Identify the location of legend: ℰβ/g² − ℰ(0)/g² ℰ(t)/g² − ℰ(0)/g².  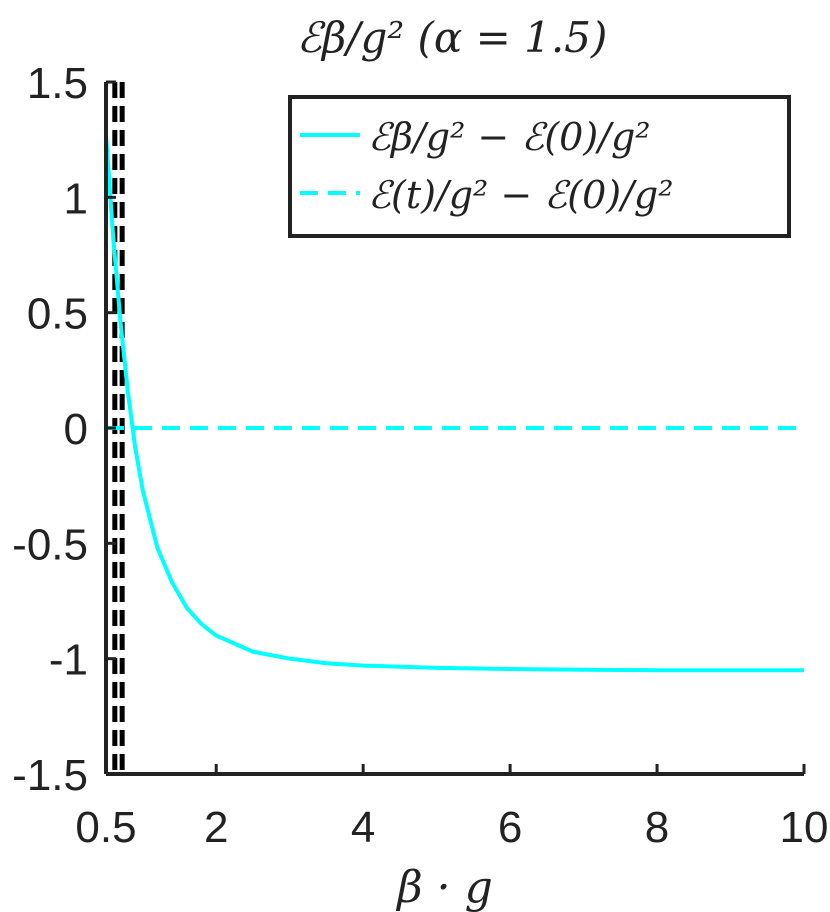
(539, 166).